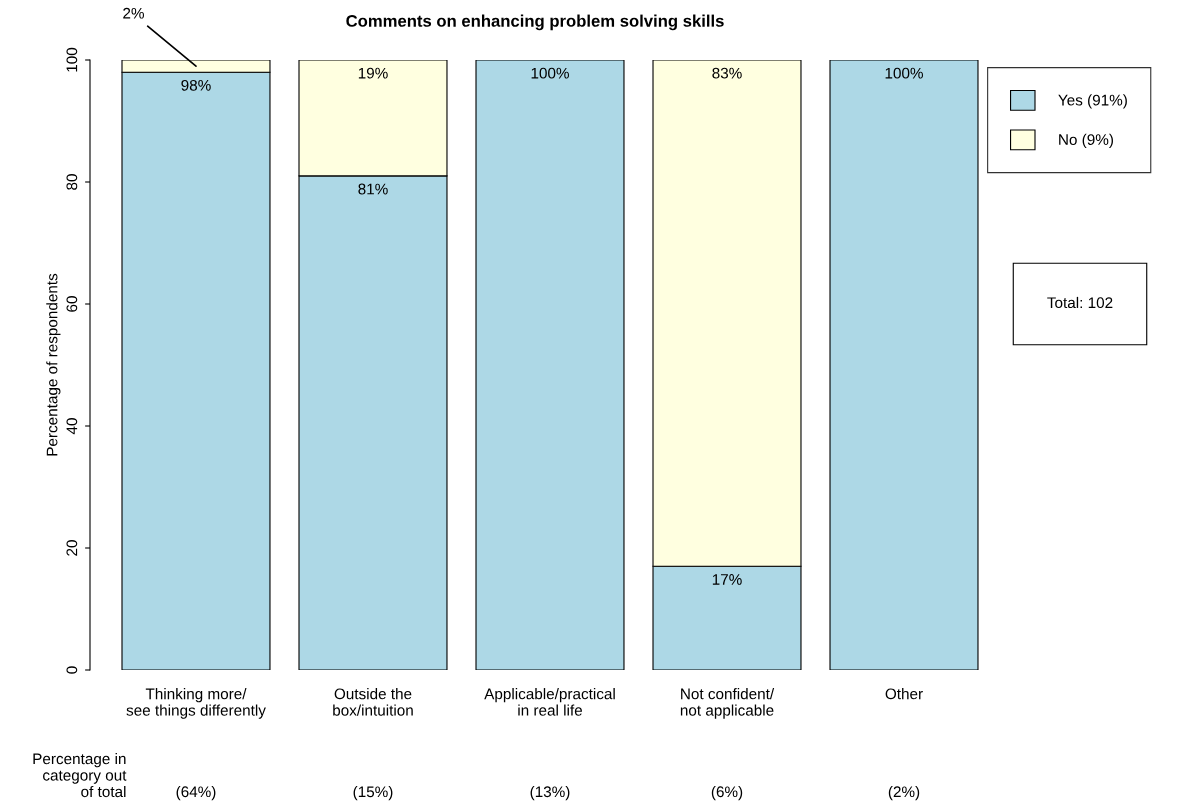 The height and width of the screenshot is (809, 1193). I want to click on x-tick-label: Applicable/practical in real life, so click(549, 702).